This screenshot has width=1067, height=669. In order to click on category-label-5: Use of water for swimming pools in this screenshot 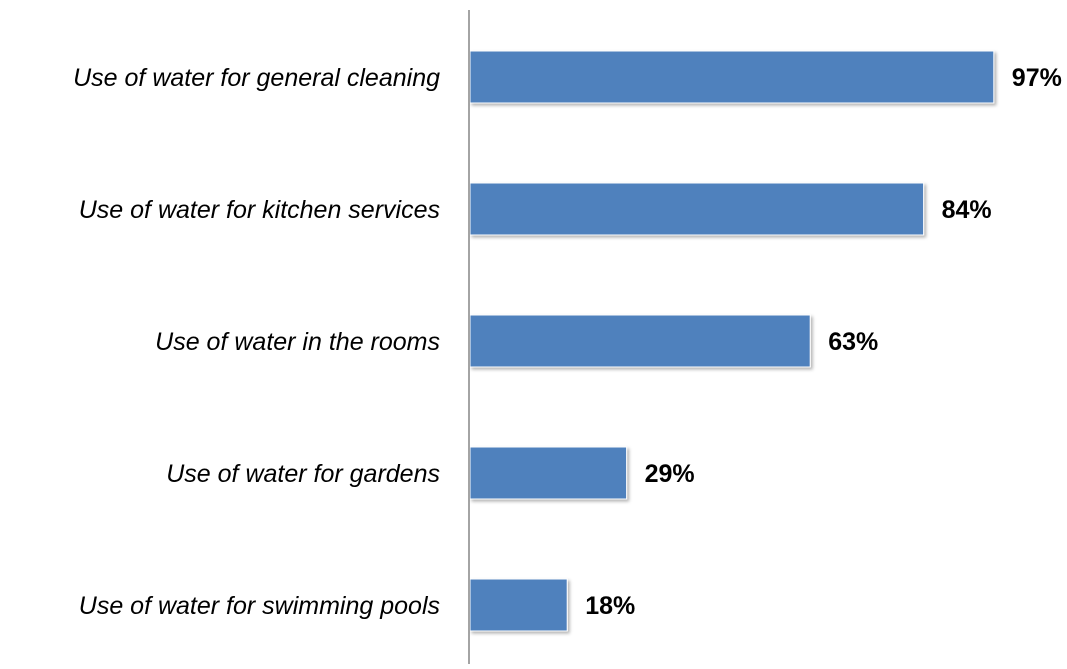, I will do `click(259, 606)`.